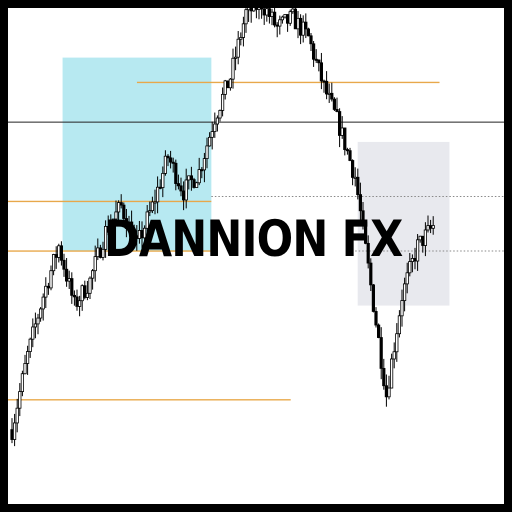 The width and height of the screenshot is (512, 512). What do you see at coordinates (403, 223) in the screenshot?
I see `neutral-zone` at bounding box center [403, 223].